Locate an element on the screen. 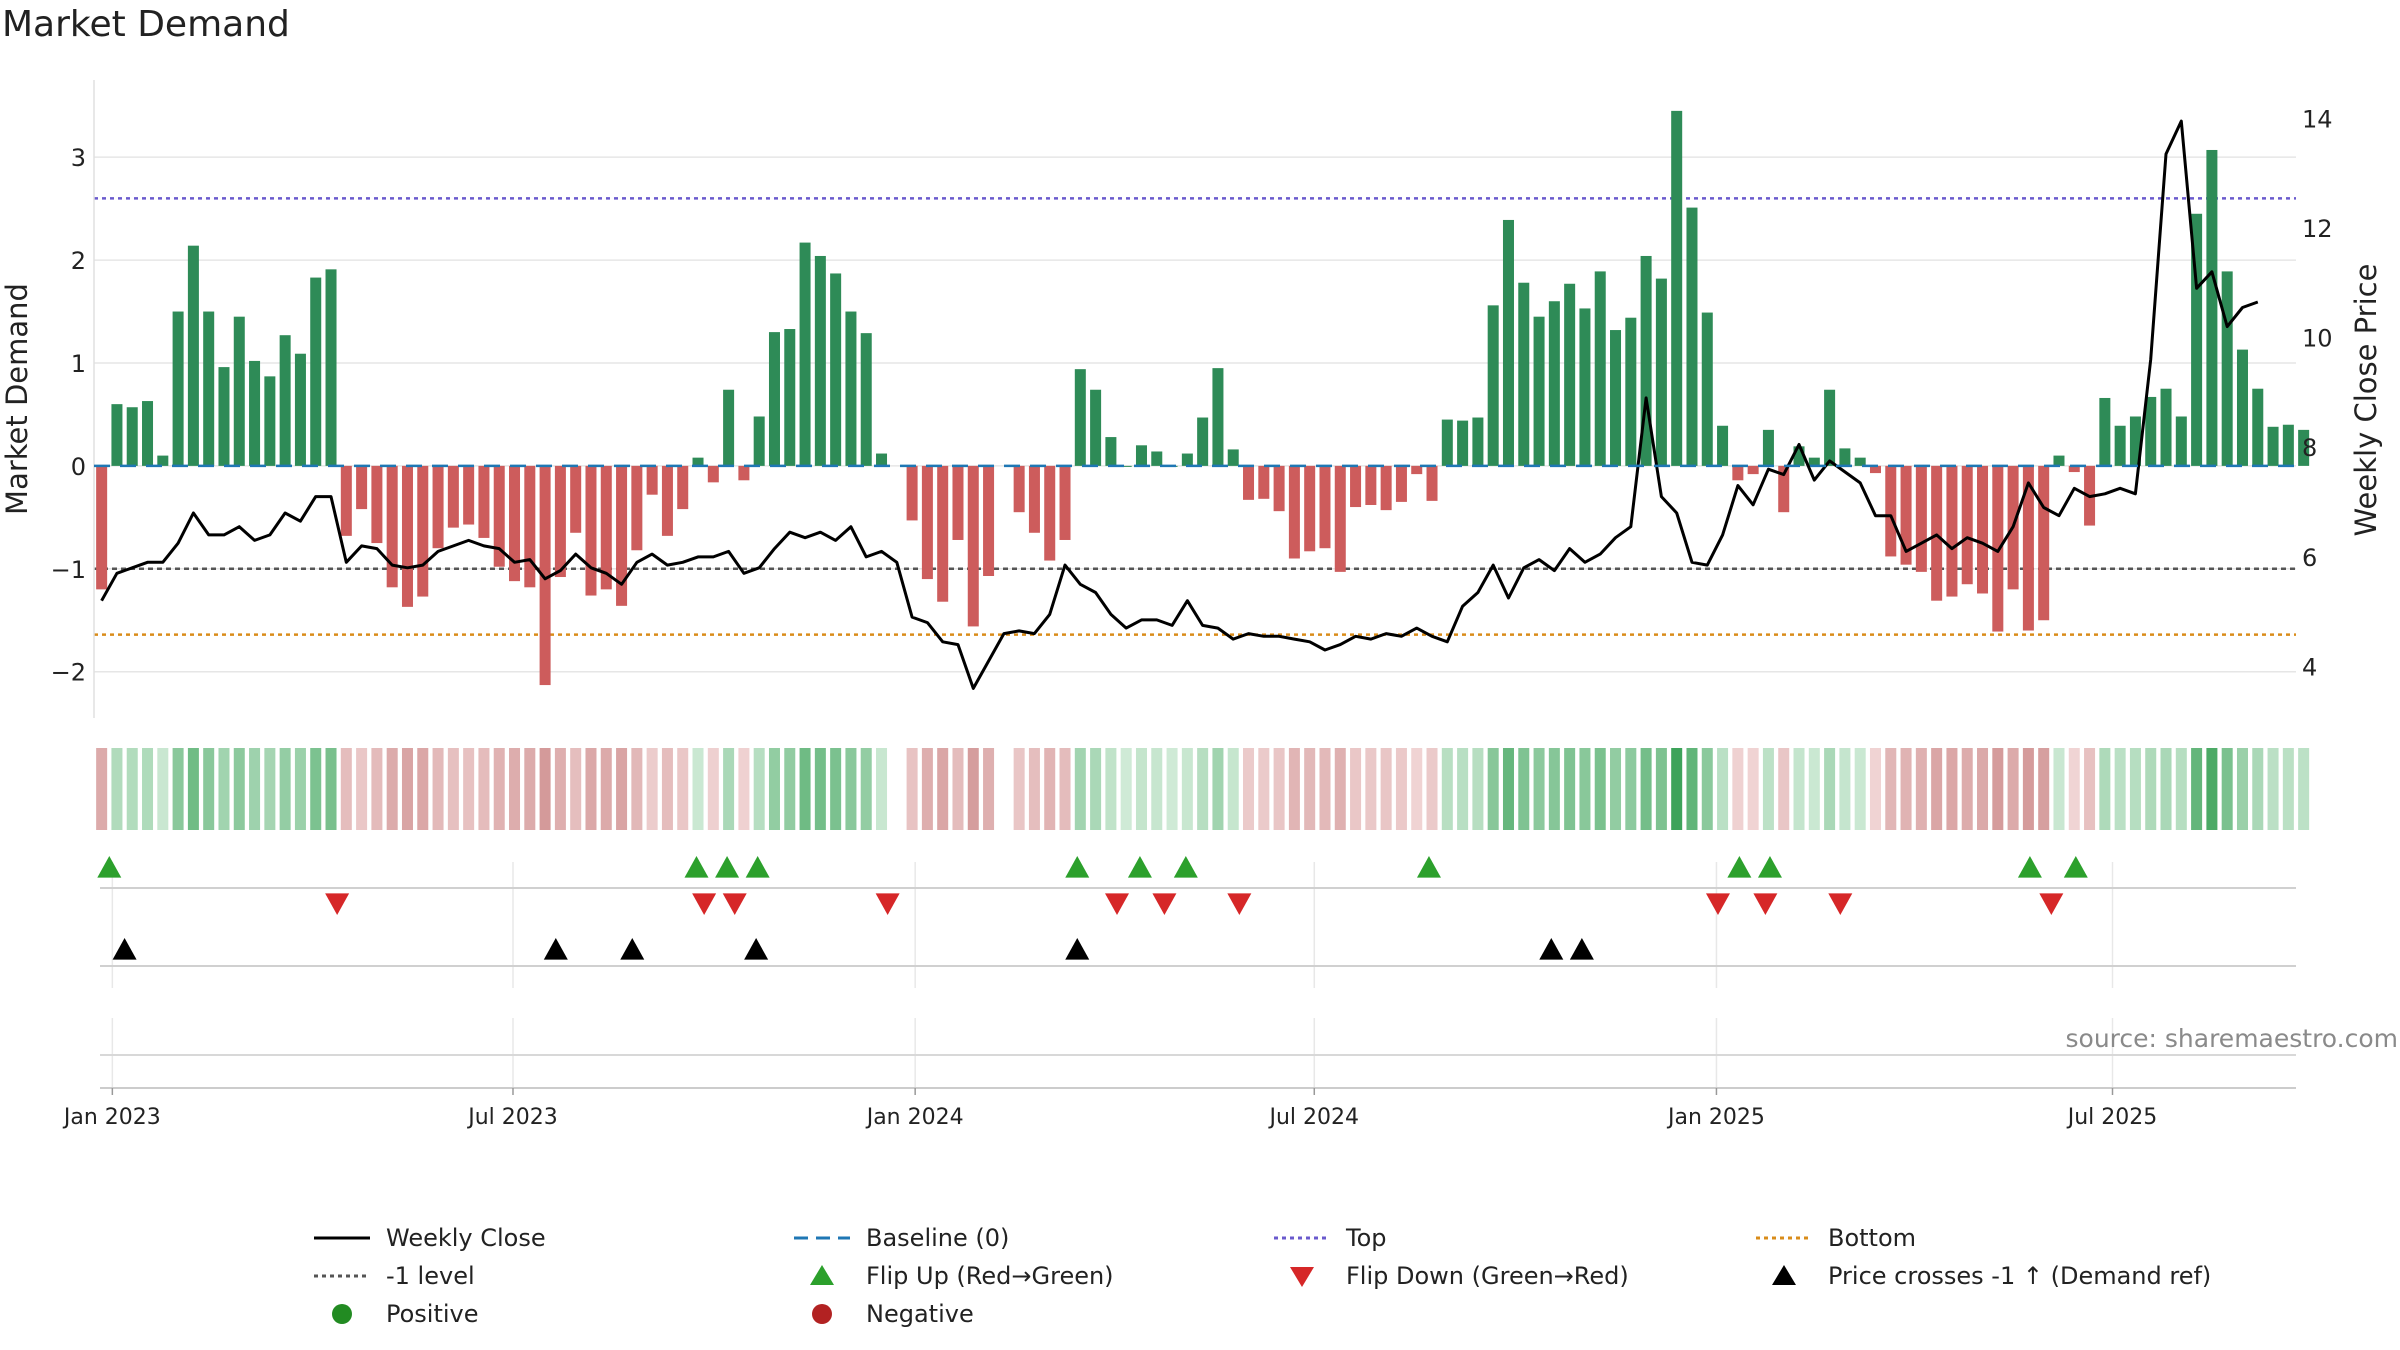 This screenshot has height=1350, width=2400. y-tick-label: 0 is located at coordinates (78, 467).